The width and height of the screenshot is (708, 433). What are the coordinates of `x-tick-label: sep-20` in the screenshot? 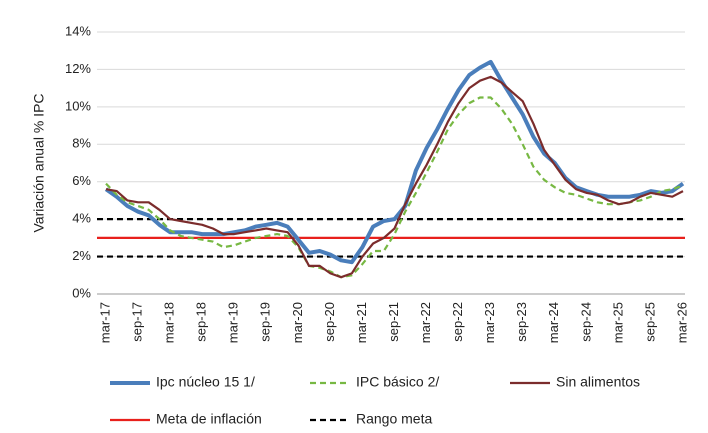 It's located at (329, 322).